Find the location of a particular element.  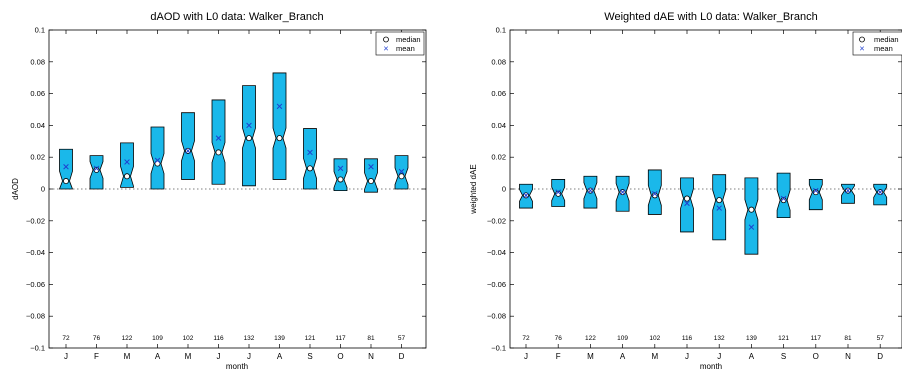

y-tick-label: −0.1 is located at coordinates (498, 348).